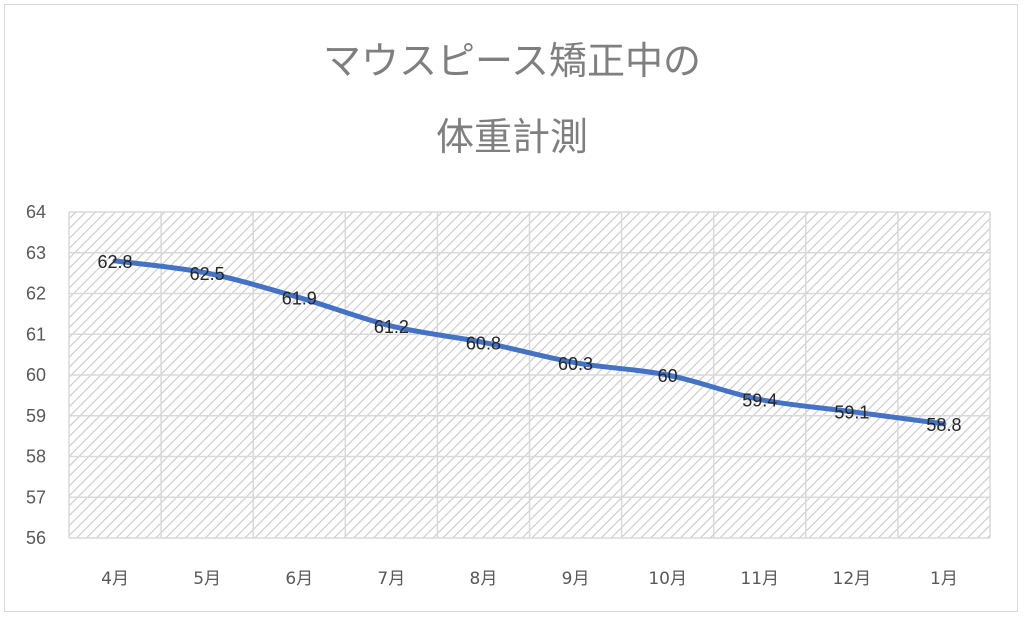  I want to click on data-label: 61.9, so click(299, 299).